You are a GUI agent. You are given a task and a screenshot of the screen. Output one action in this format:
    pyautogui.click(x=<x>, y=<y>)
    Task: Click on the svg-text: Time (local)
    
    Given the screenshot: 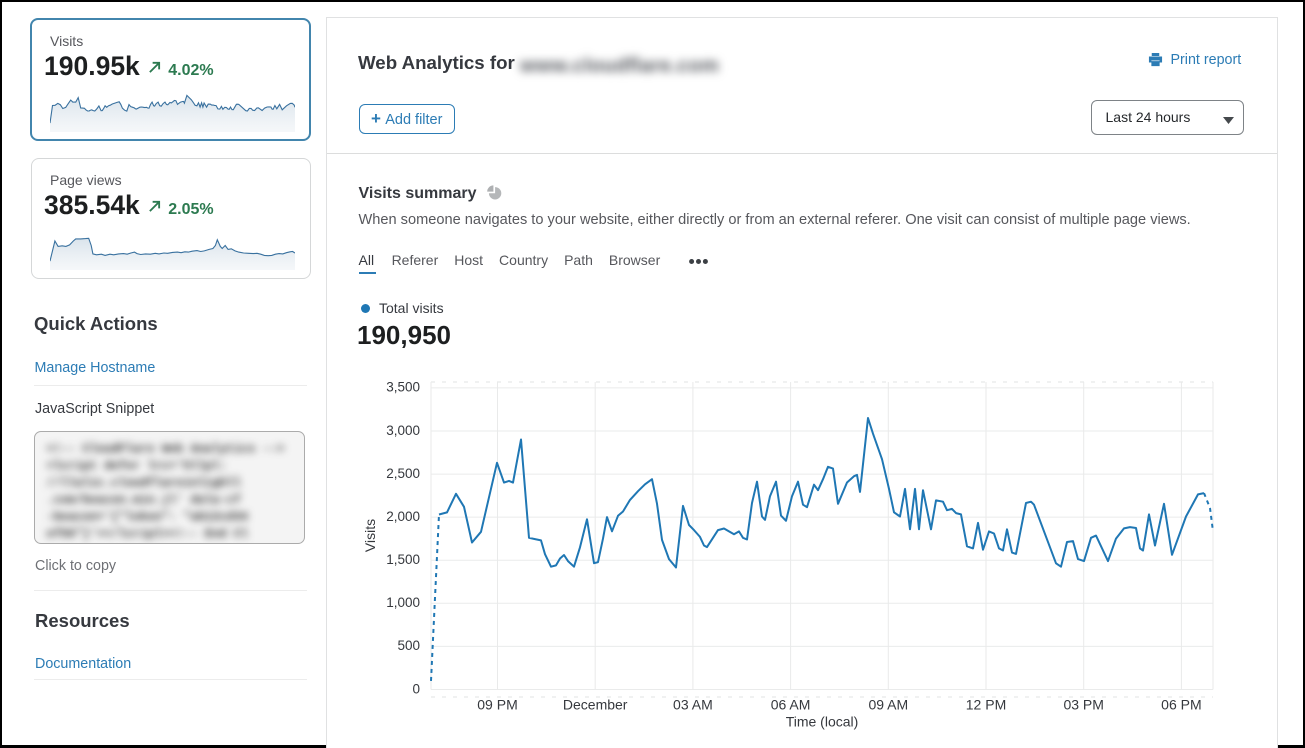 What is the action you would take?
    pyautogui.click(x=822, y=721)
    